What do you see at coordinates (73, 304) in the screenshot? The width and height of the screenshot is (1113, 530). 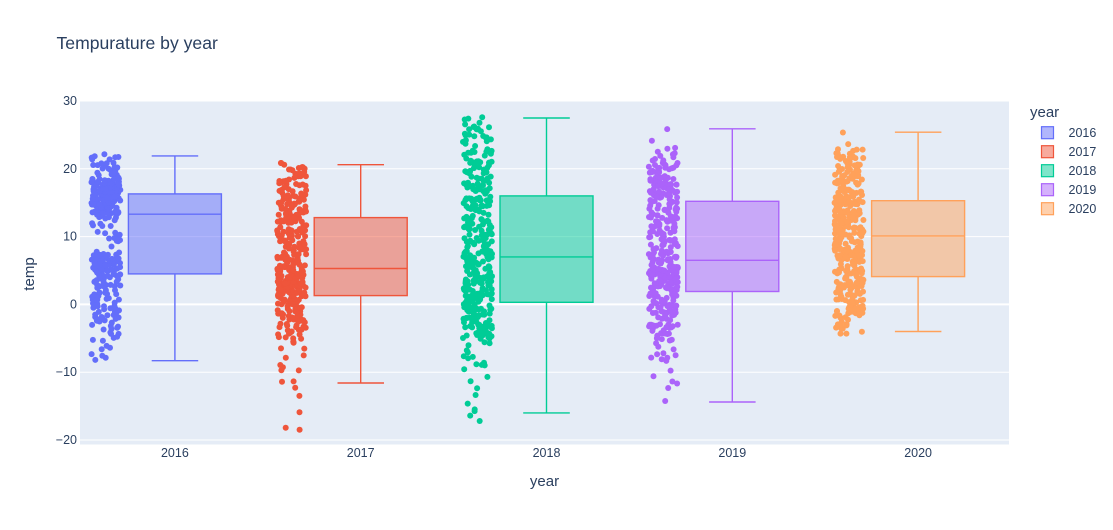 I see `svg-text: 0` at bounding box center [73, 304].